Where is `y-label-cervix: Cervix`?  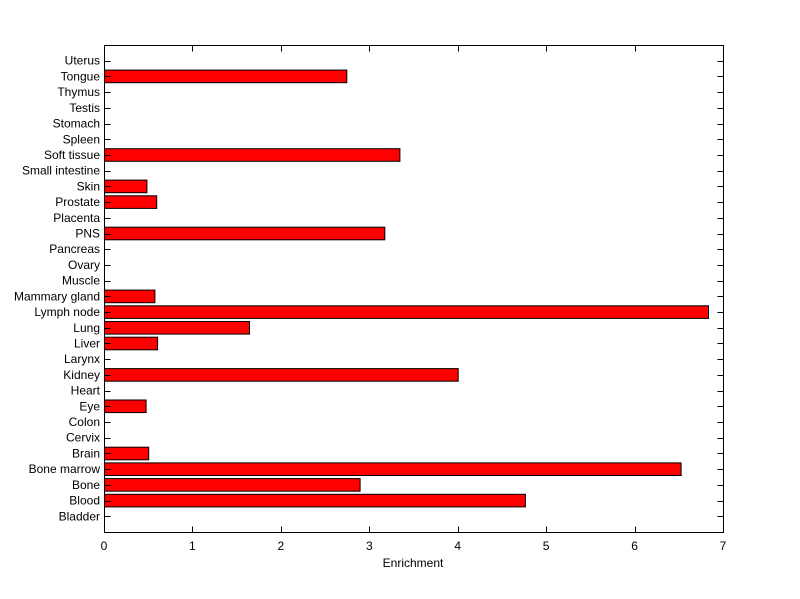 y-label-cervix: Cervix is located at coordinates (83, 438).